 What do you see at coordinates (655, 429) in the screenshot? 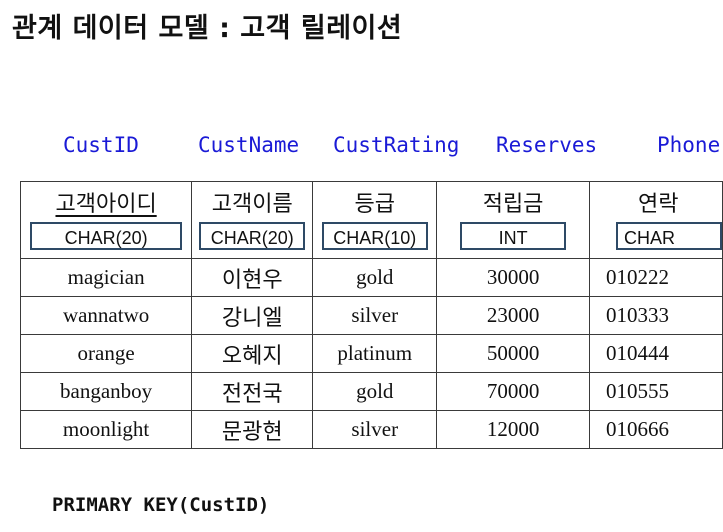
I see `cell-phone: 010666` at bounding box center [655, 429].